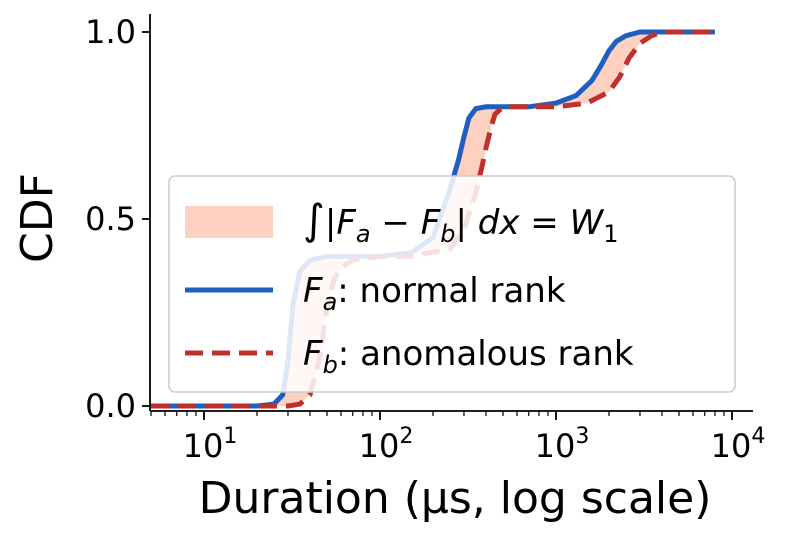 The image size is (793, 540). I want to click on y-tick-label: 0.5, so click(110, 219).